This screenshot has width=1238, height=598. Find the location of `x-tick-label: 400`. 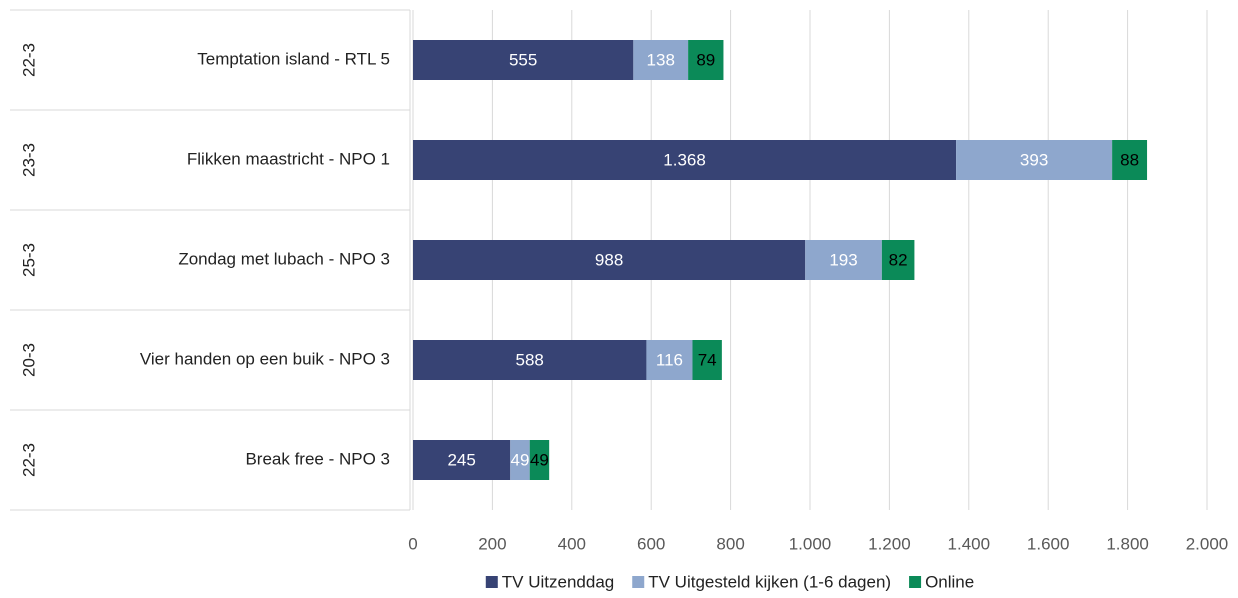

x-tick-label: 400 is located at coordinates (572, 543).